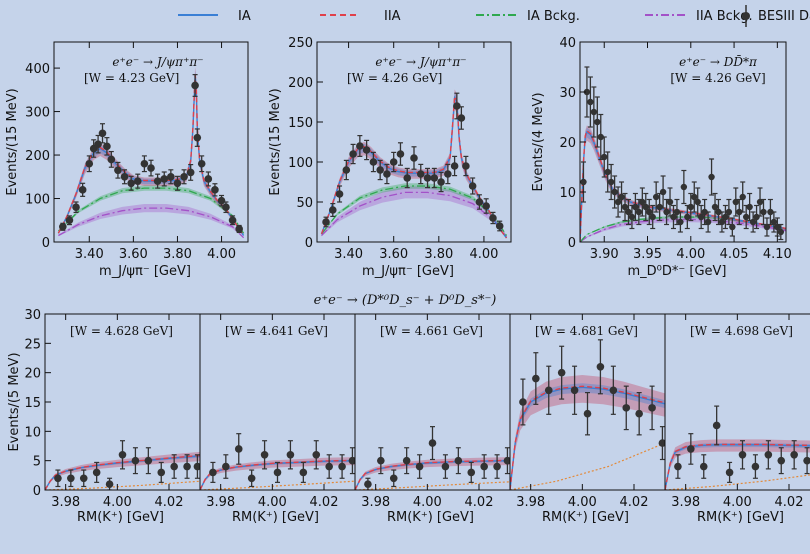 The height and width of the screenshot is (554, 810). What do you see at coordinates (604, 254) in the screenshot?
I see `x-tick-label: 3.90` at bounding box center [604, 254].